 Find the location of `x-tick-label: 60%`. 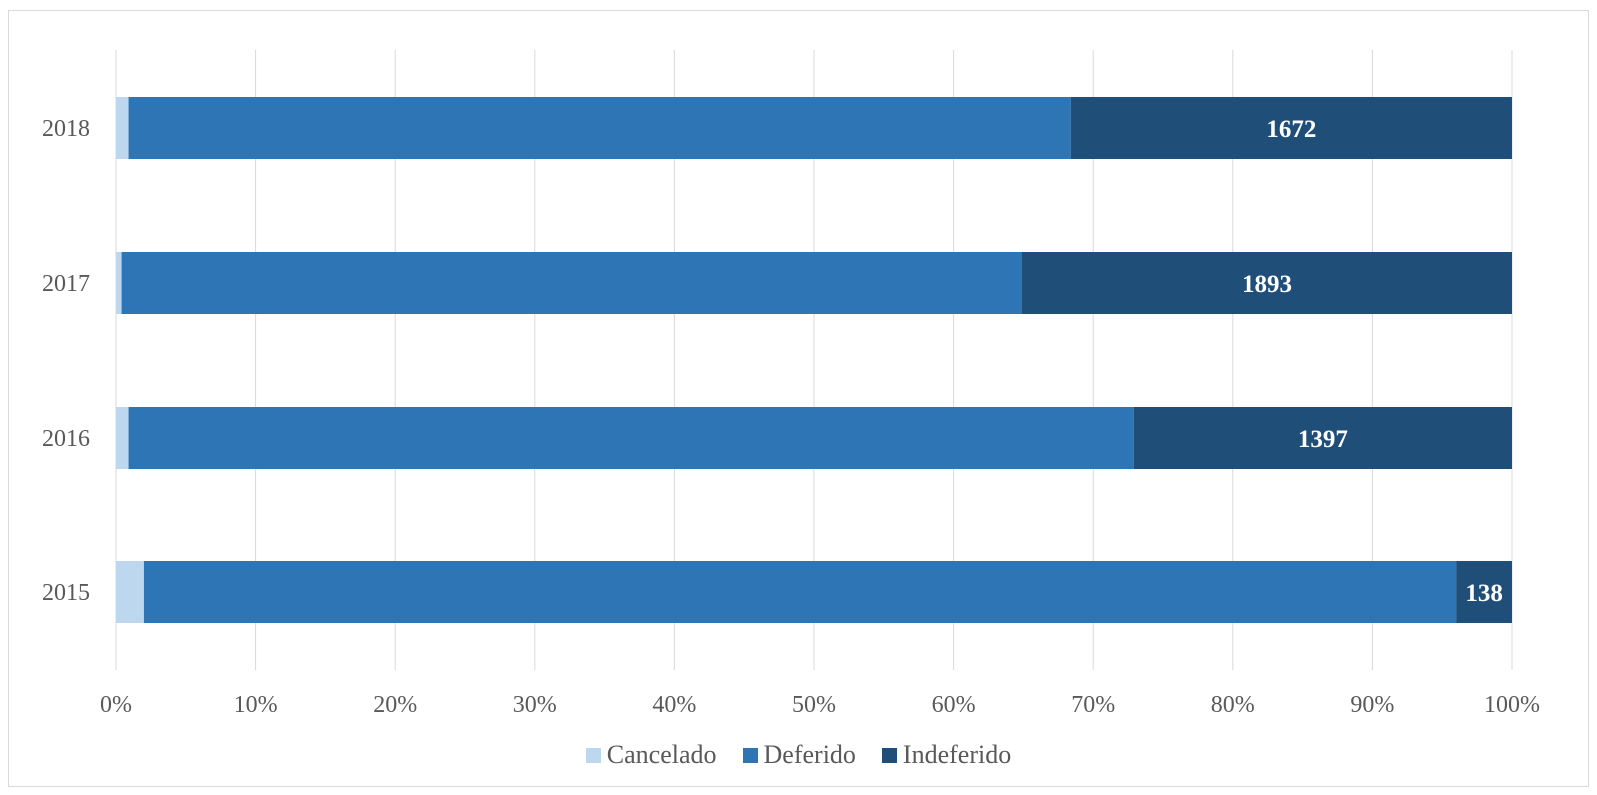

x-tick-label: 60% is located at coordinates (954, 705).